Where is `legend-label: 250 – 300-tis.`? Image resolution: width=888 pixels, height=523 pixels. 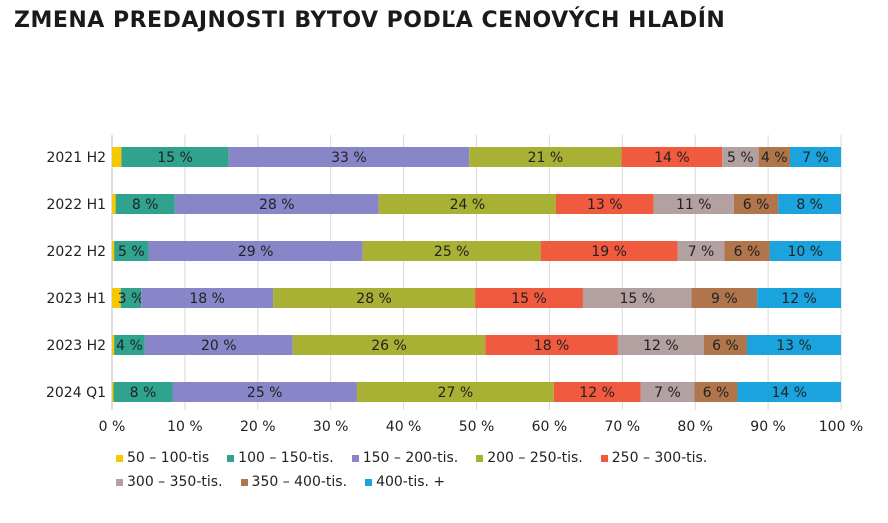
legend-label: 250 – 300-tis. is located at coordinates (659, 458).